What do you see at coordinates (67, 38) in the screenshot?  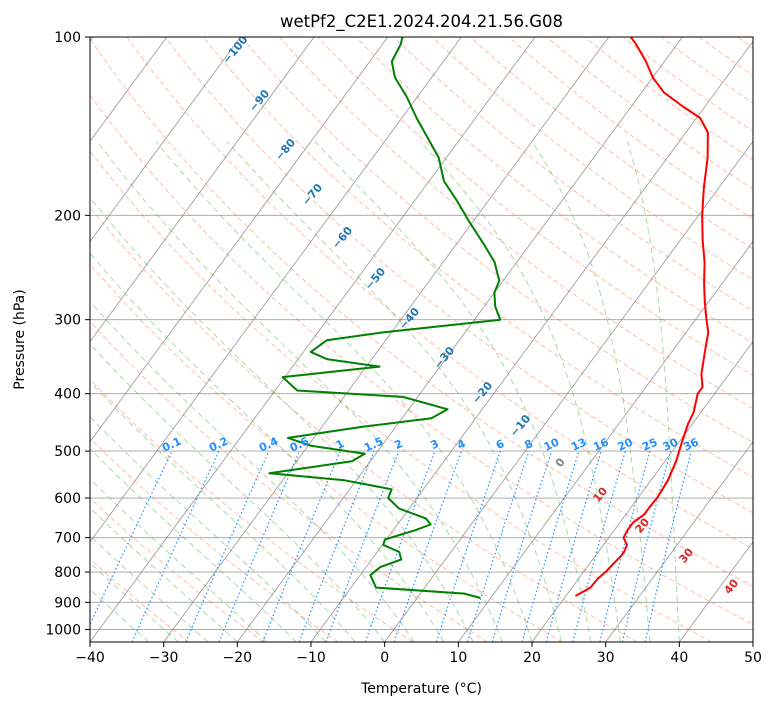 I see `y-tick-label: 100` at bounding box center [67, 38].